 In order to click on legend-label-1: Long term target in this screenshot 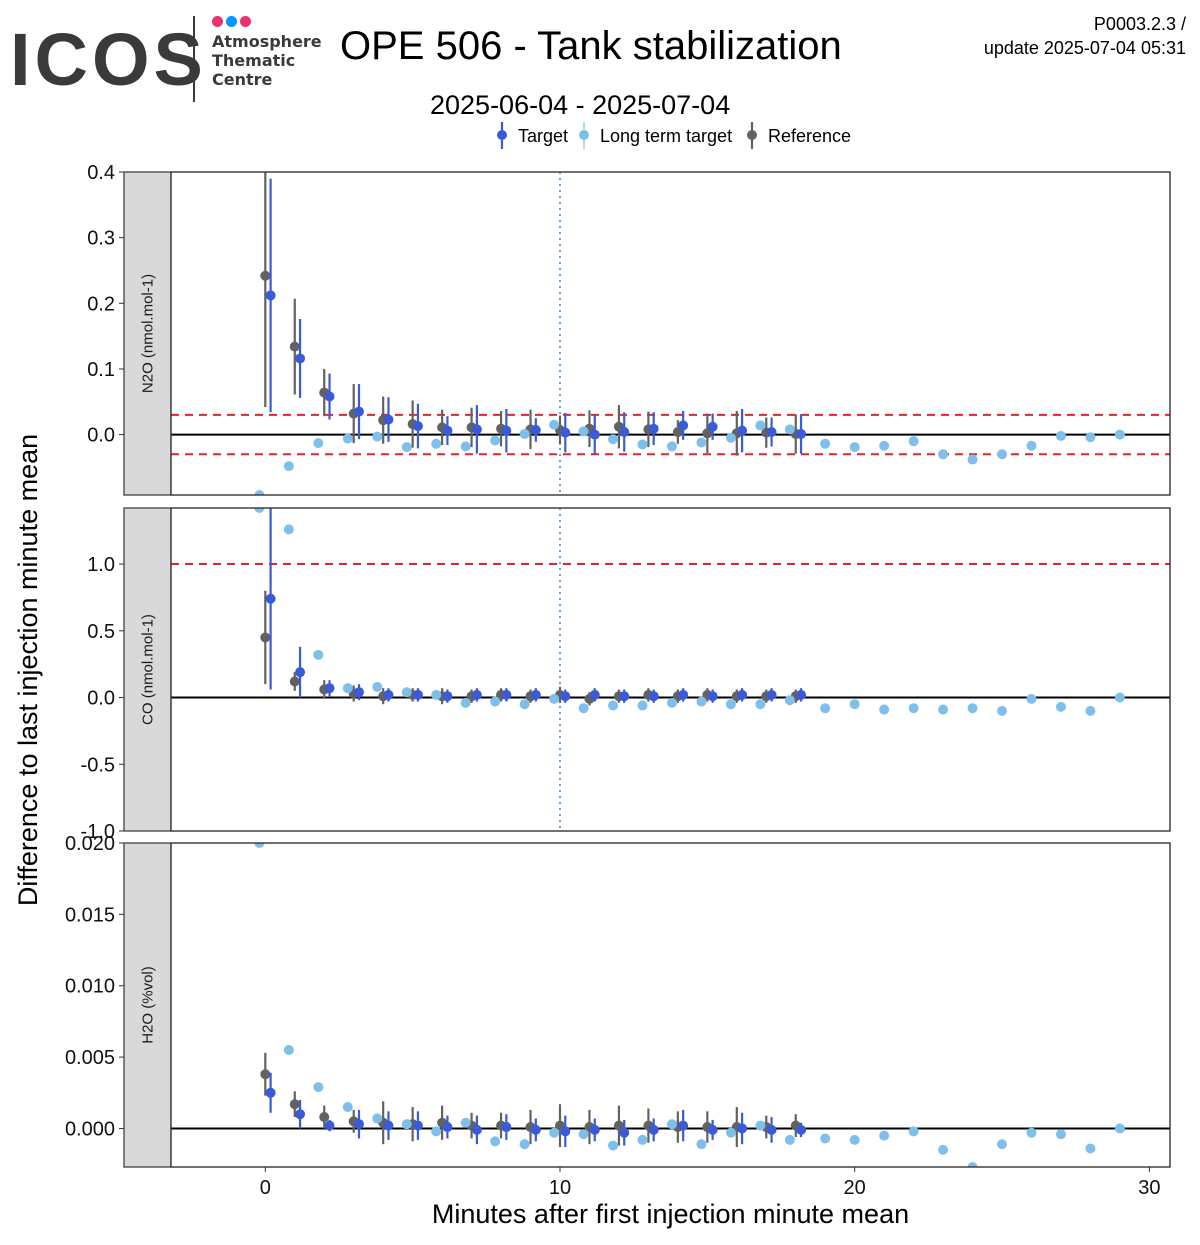, I will do `click(666, 136)`.